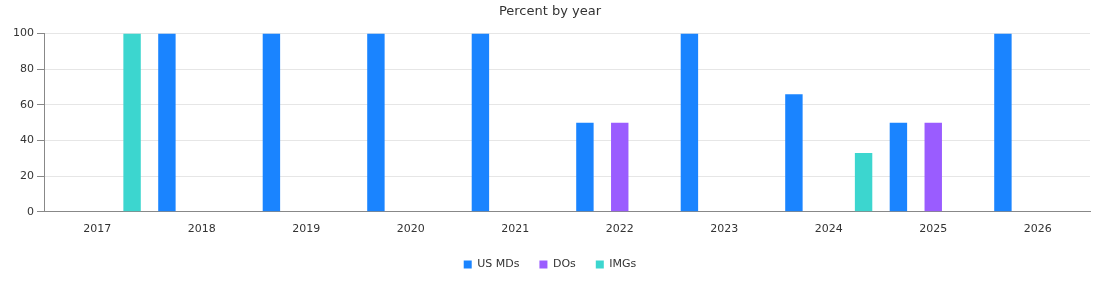 This screenshot has width=1110, height=300. I want to click on y-tick-label: 40, so click(27, 140).